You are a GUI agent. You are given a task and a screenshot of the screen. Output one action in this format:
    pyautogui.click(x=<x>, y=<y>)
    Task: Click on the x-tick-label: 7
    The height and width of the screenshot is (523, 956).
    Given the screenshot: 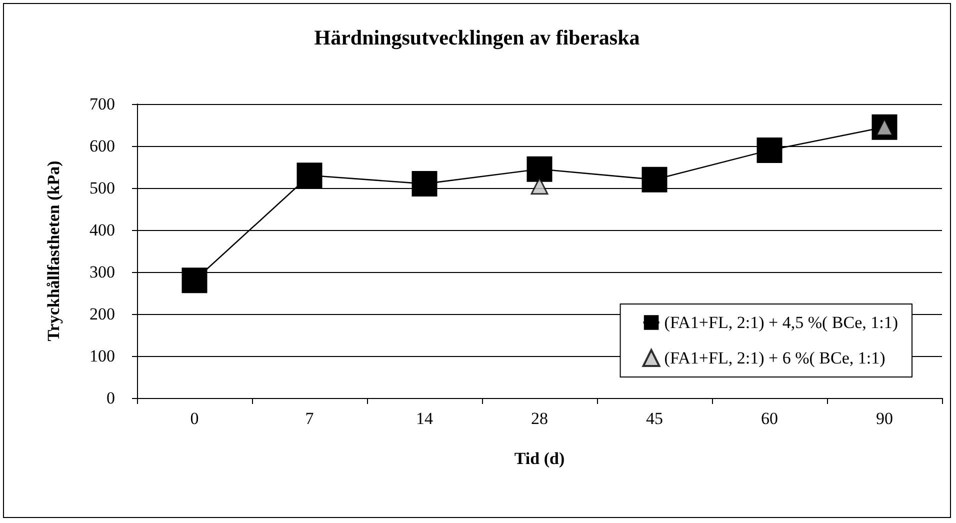 What is the action you would take?
    pyautogui.click(x=309, y=418)
    